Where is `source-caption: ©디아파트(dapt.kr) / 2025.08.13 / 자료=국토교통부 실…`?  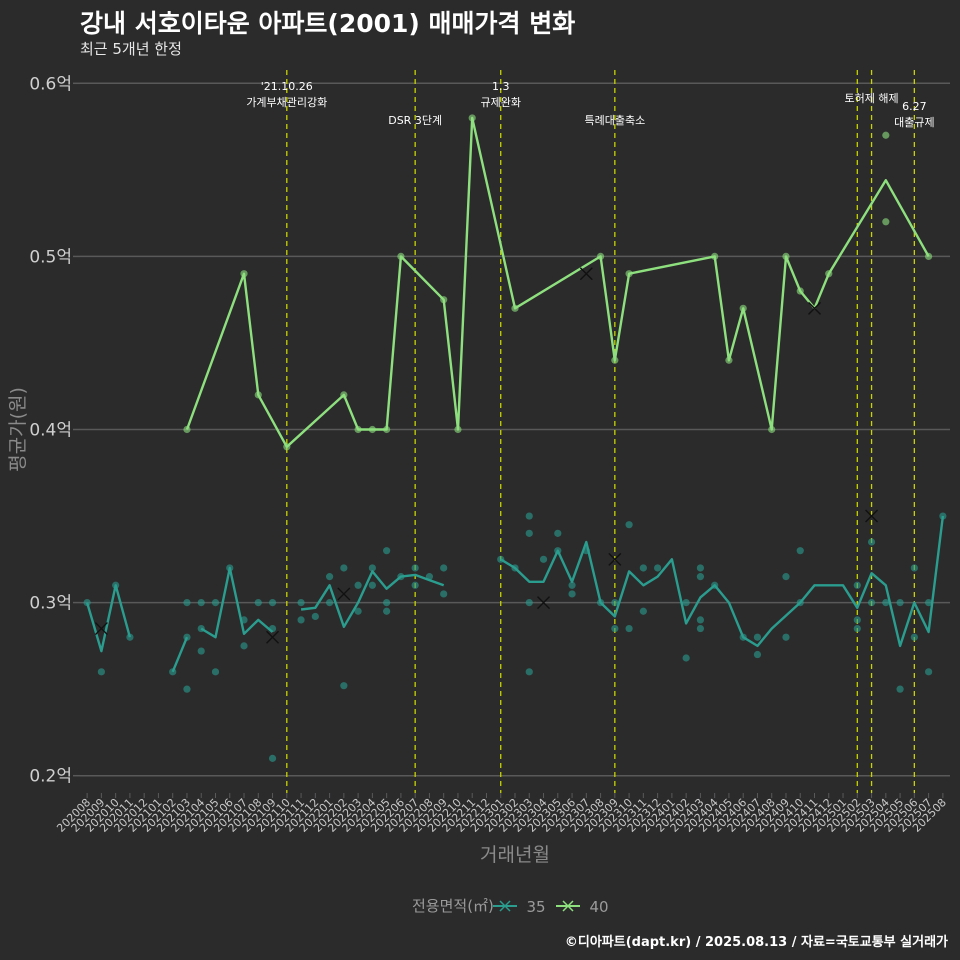
source-caption: ©디아파트(dapt.kr) / 2025.08.13 / 자료=국토교통부 실… is located at coordinates (756, 942).